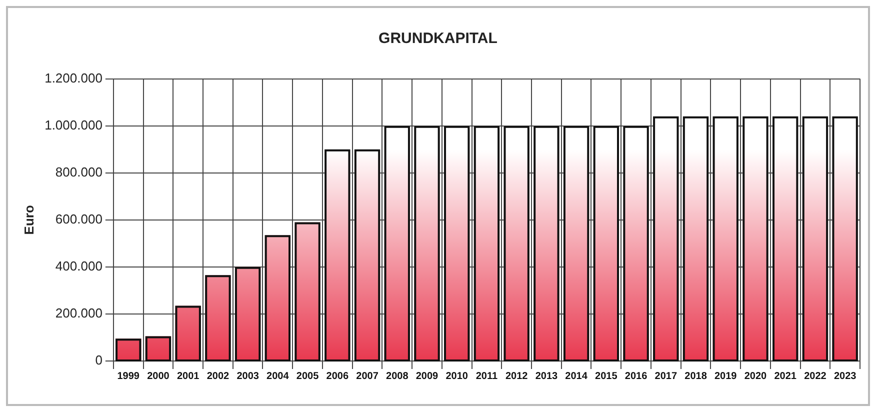 The image size is (878, 414). What do you see at coordinates (427, 376) in the screenshot?
I see `x-tick-label: 2009` at bounding box center [427, 376].